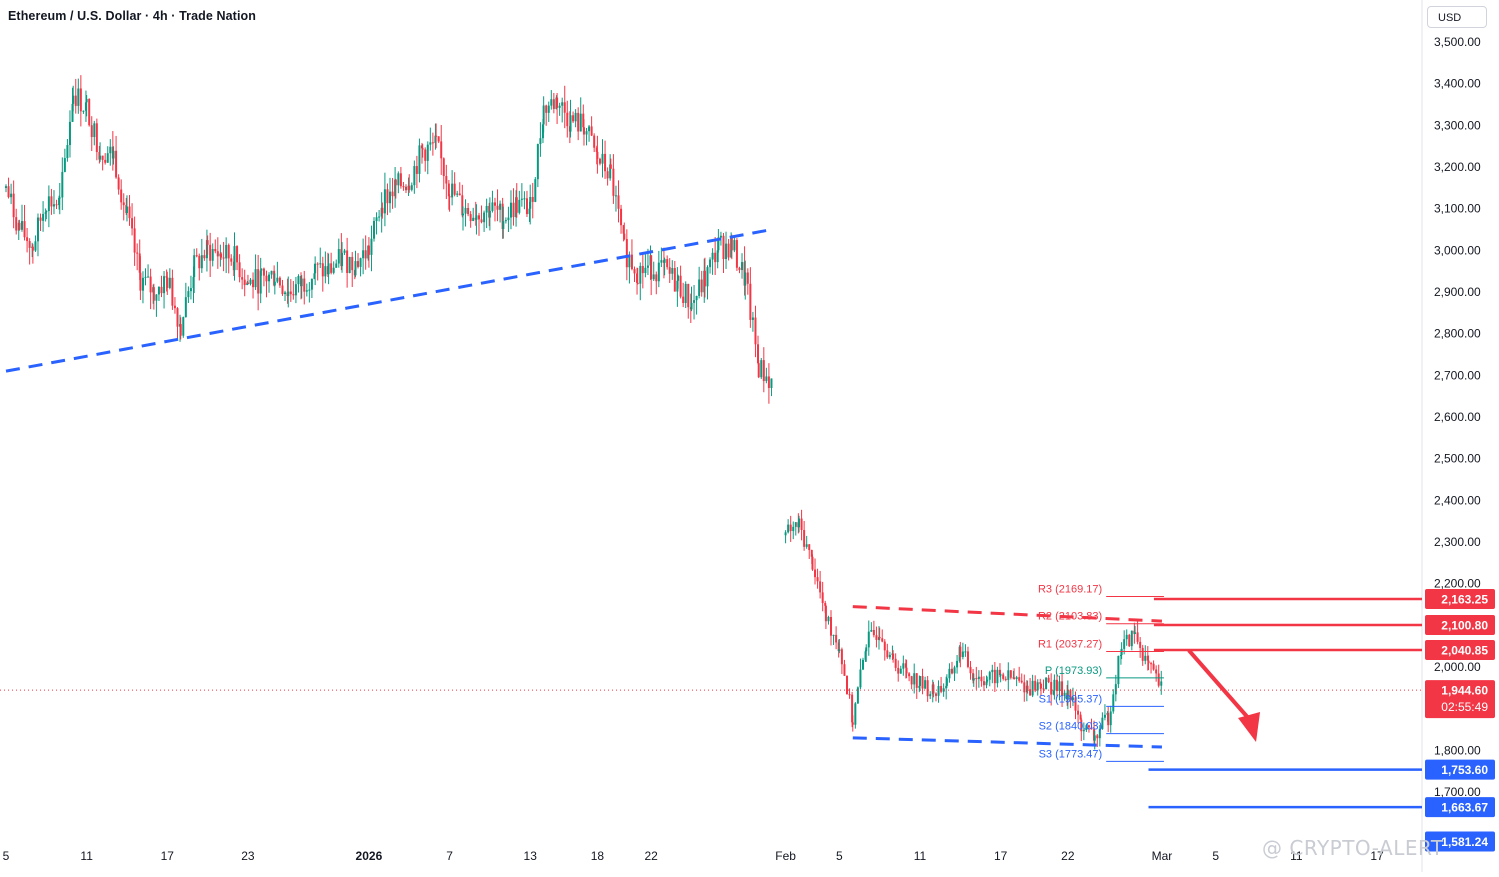  I want to click on currency-button: USD, so click(1457, 17).